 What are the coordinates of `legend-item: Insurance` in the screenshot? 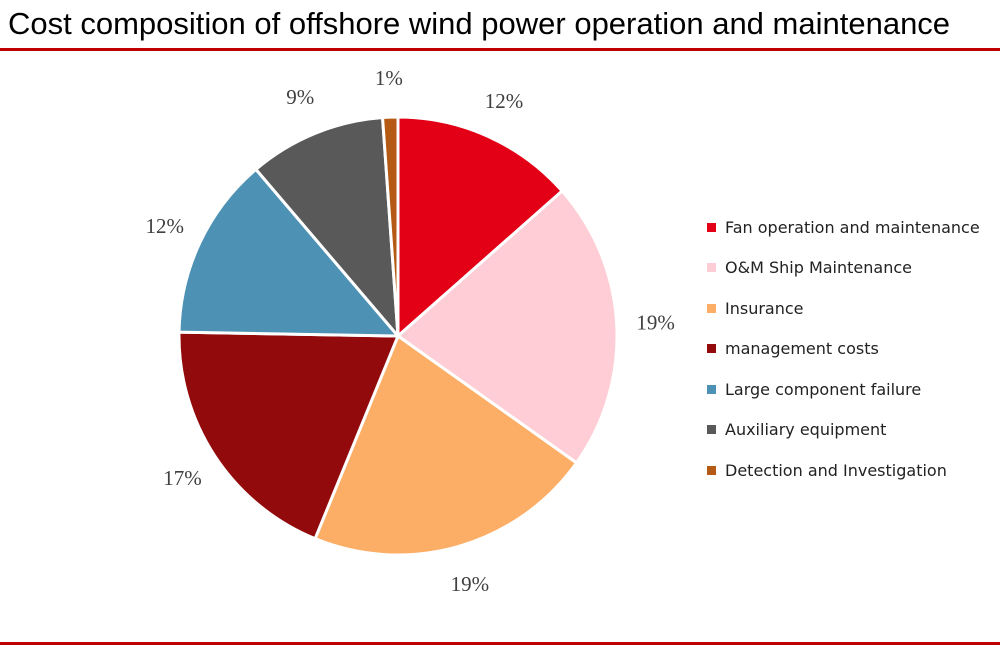 It's located at (843, 308).